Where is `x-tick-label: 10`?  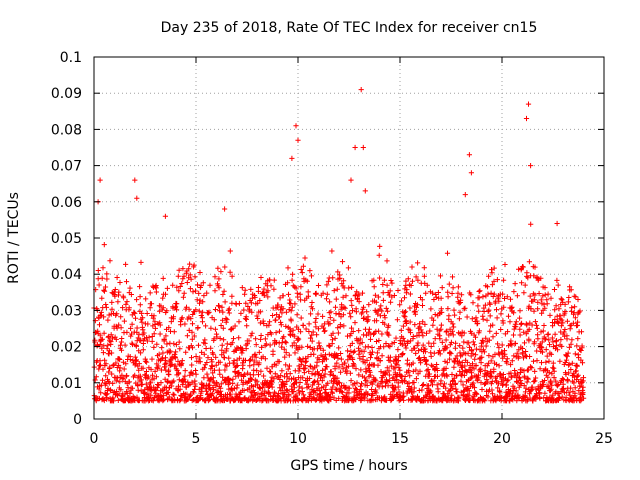 x-tick-label: 10 is located at coordinates (298, 439).